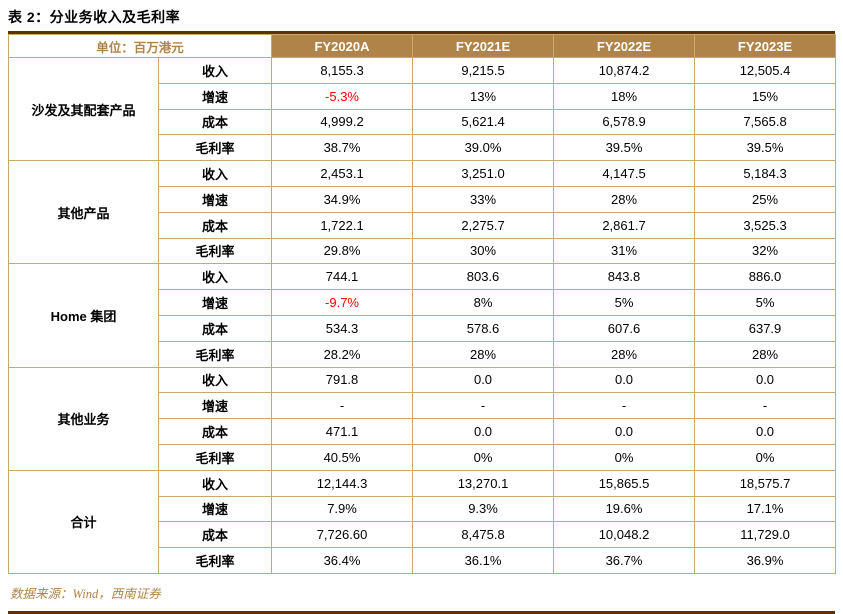 This screenshot has height=614, width=843. Describe the element at coordinates (624, 122) in the screenshot. I see `value-cell: 6,578.9` at that location.